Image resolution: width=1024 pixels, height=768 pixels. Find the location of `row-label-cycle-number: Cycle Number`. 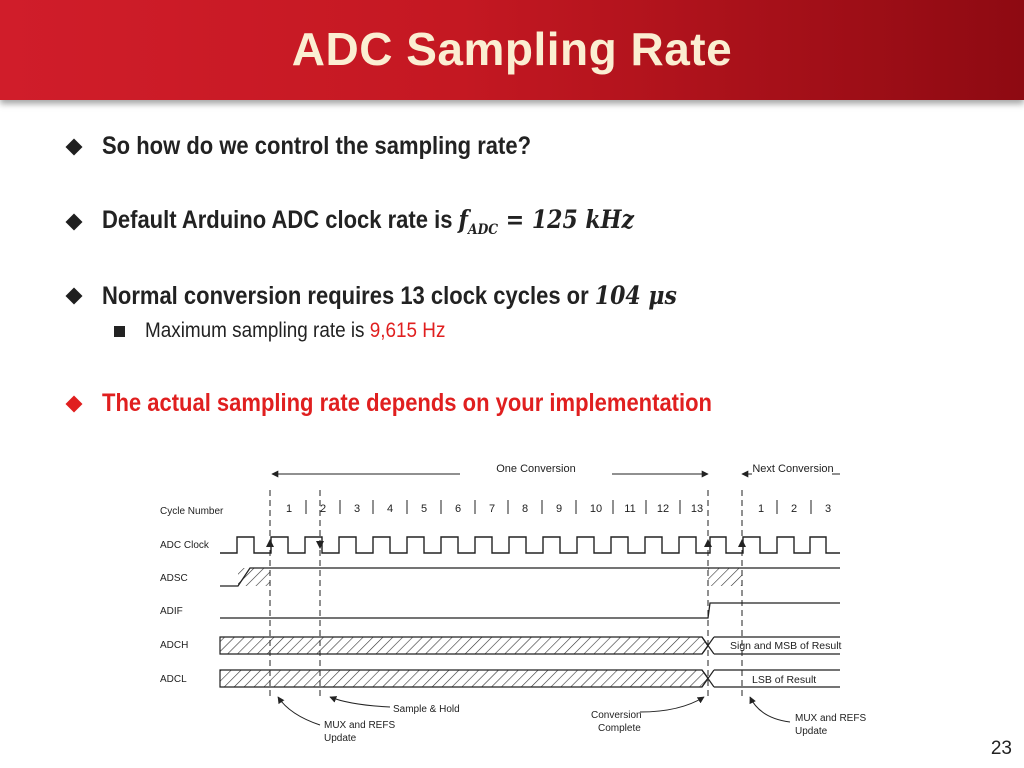

row-label-cycle-number: Cycle Number is located at coordinates (192, 511).